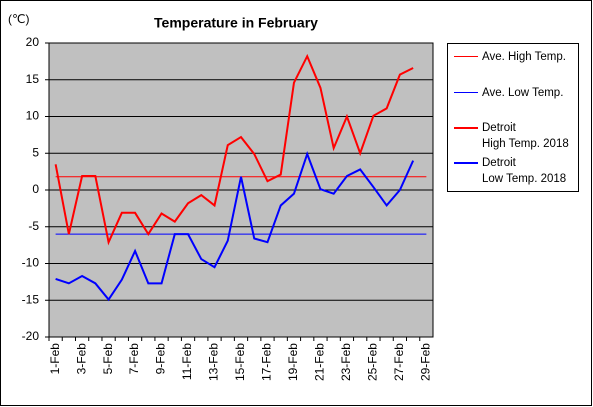  Describe the element at coordinates (33, 116) in the screenshot. I see `y-tick-label: 10` at that location.